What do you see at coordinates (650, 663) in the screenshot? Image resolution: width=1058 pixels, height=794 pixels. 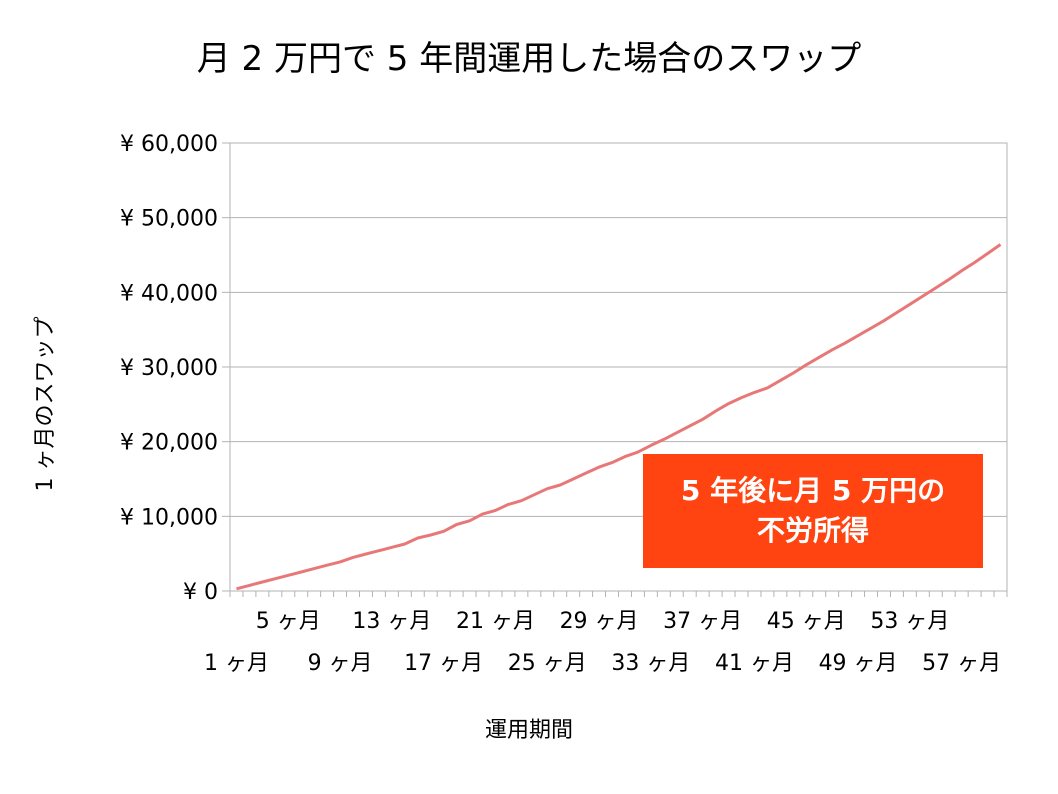 I see `x-tick-label: 33 ヶ月` at bounding box center [650, 663].